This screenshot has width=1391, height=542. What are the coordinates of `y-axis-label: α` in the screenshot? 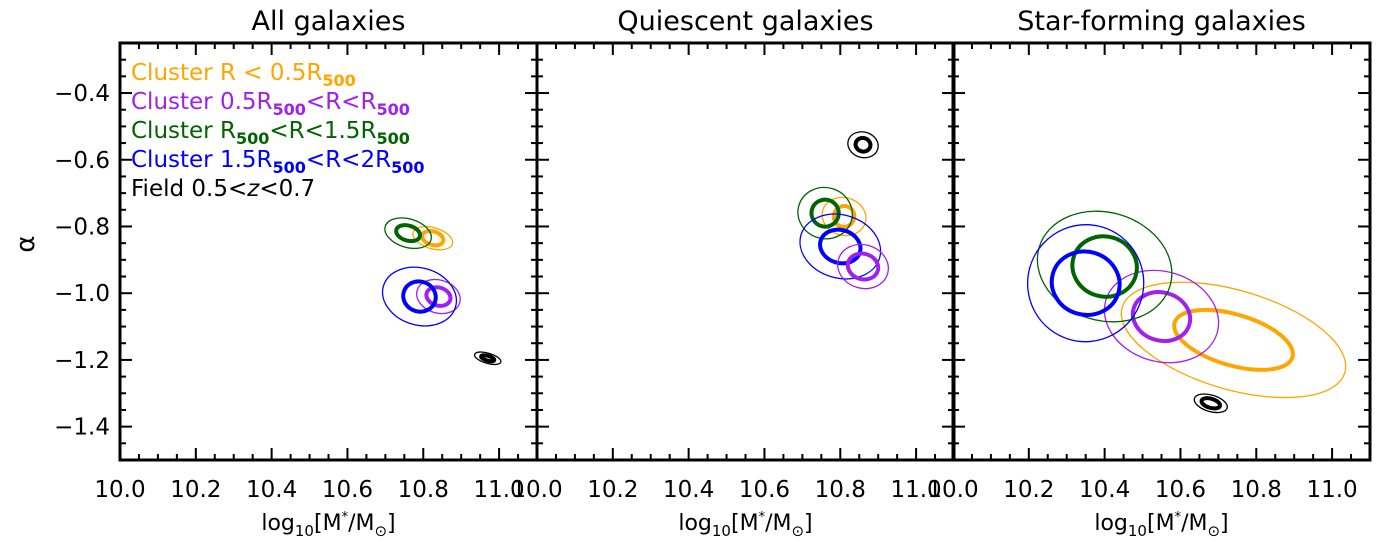 It's located at (26, 243).